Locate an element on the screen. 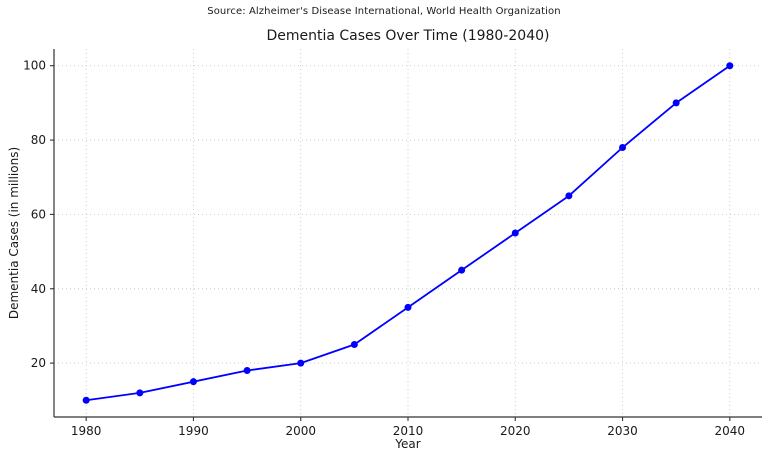 The width and height of the screenshot is (768, 460). y-tick-label: 40 is located at coordinates (38, 289).